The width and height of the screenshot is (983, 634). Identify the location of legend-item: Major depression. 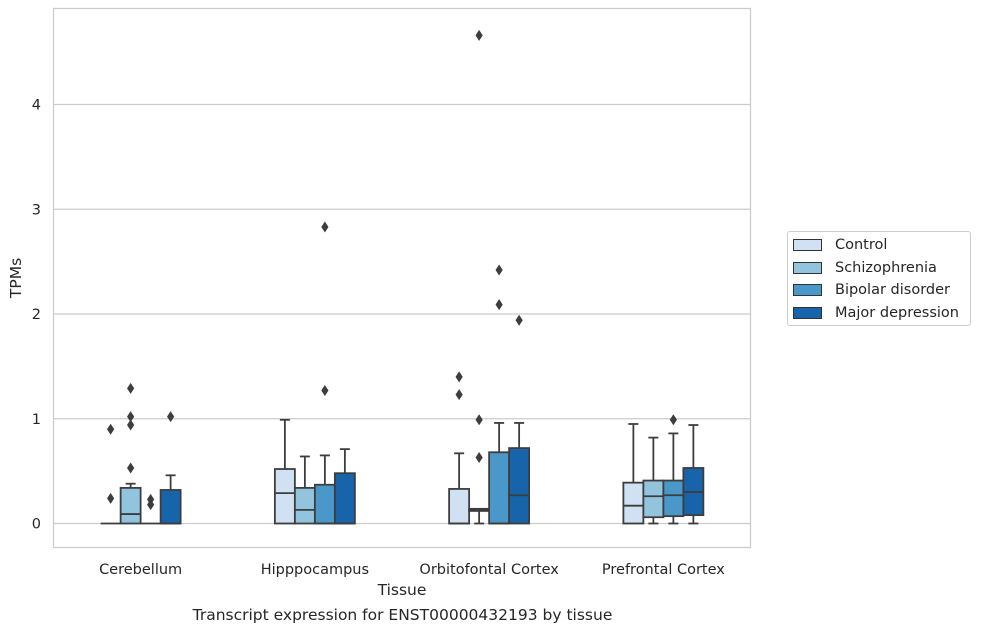
(876, 313).